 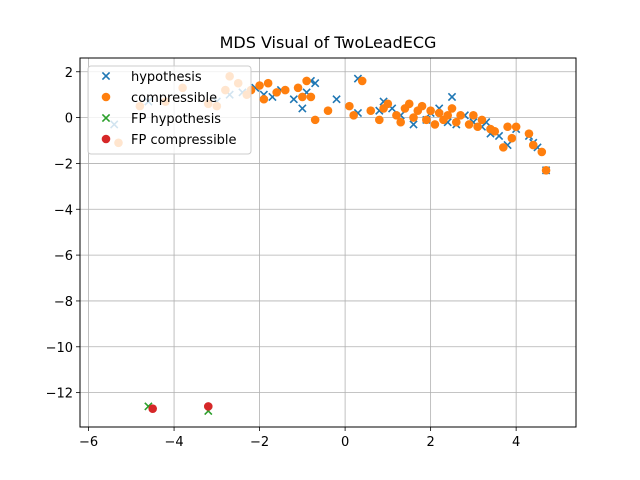 I want to click on series-fp-compressible, so click(x=180, y=407).